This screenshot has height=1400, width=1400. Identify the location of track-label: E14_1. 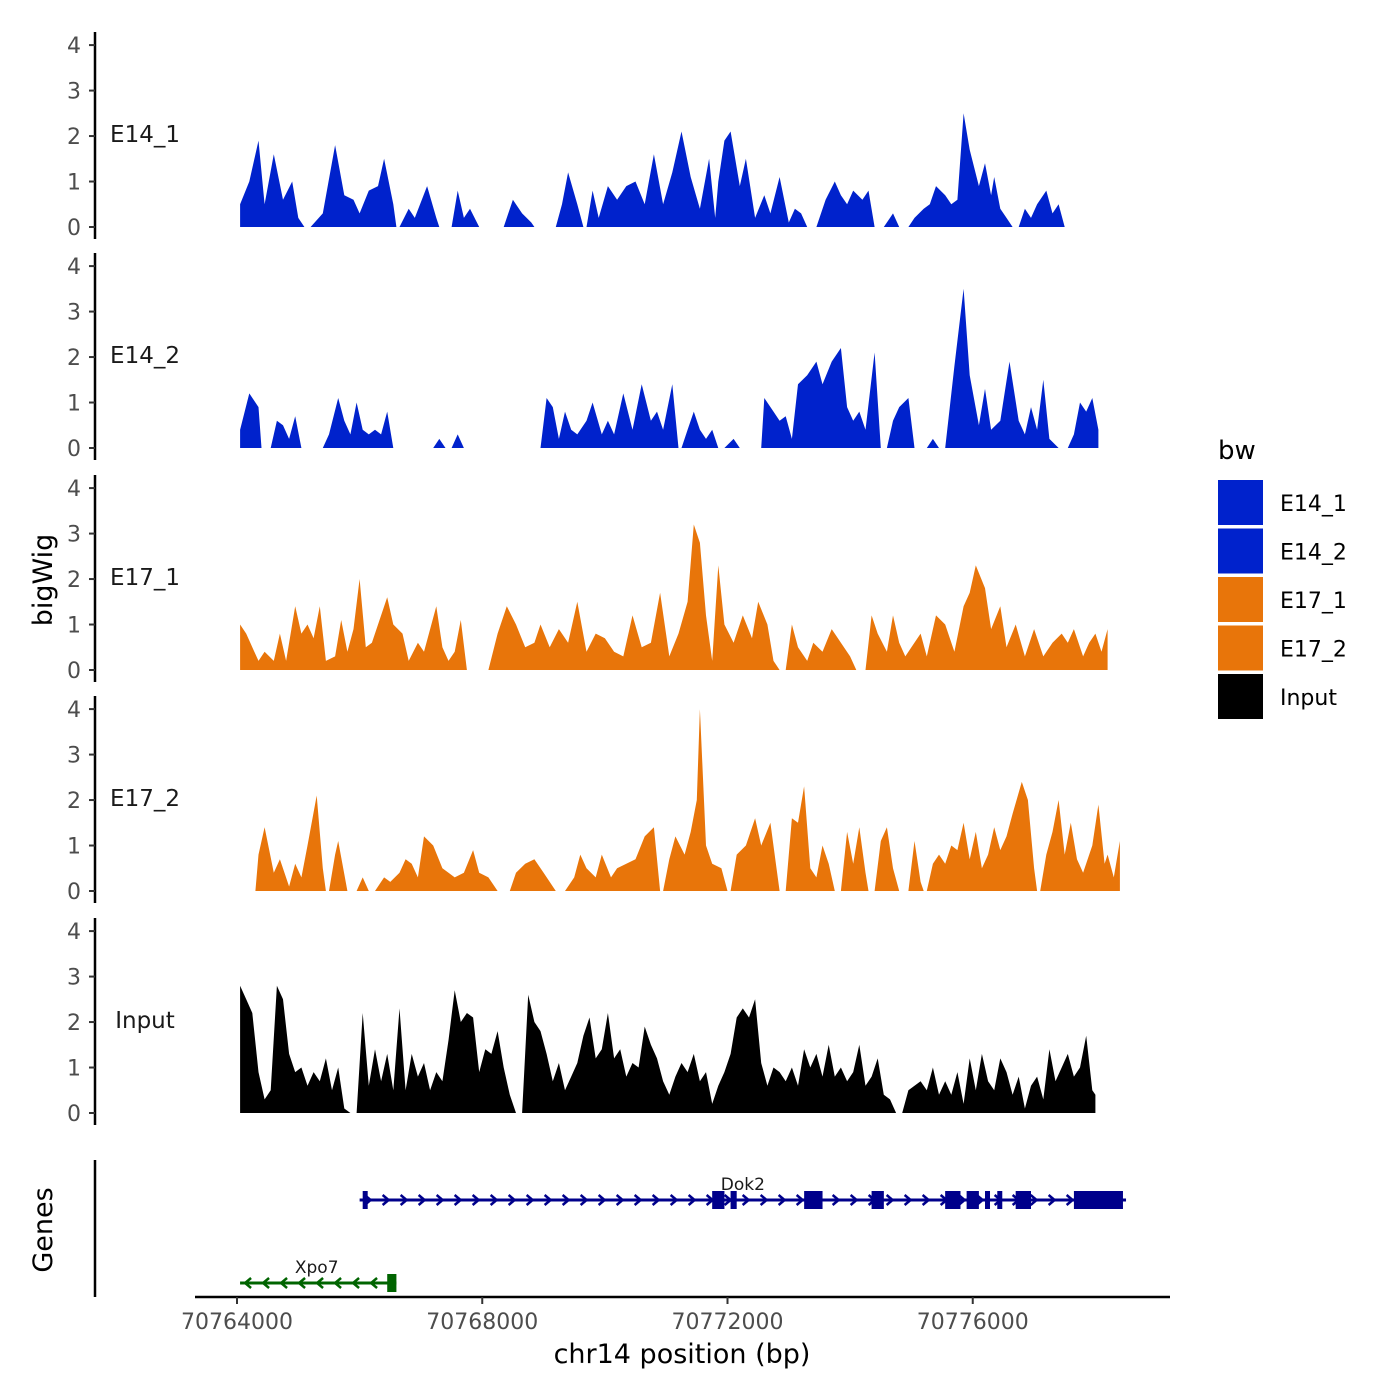
(145, 135).